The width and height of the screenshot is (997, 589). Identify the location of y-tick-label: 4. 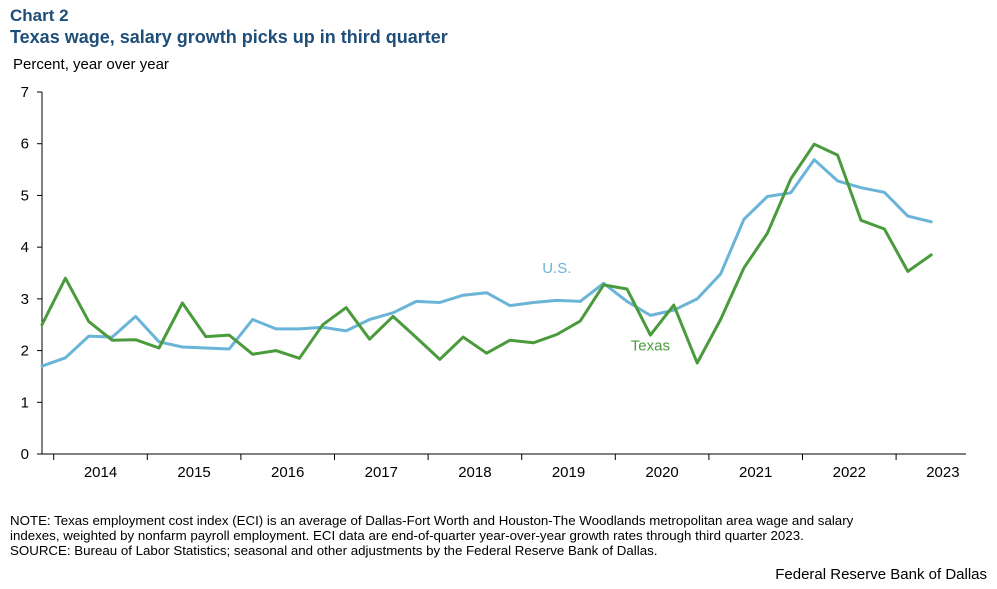
(25, 247).